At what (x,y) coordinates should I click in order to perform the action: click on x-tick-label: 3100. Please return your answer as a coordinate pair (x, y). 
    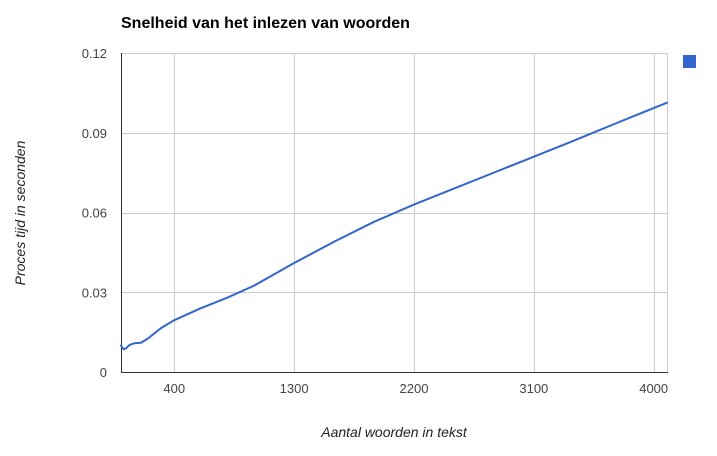
    Looking at the image, I should click on (533, 388).